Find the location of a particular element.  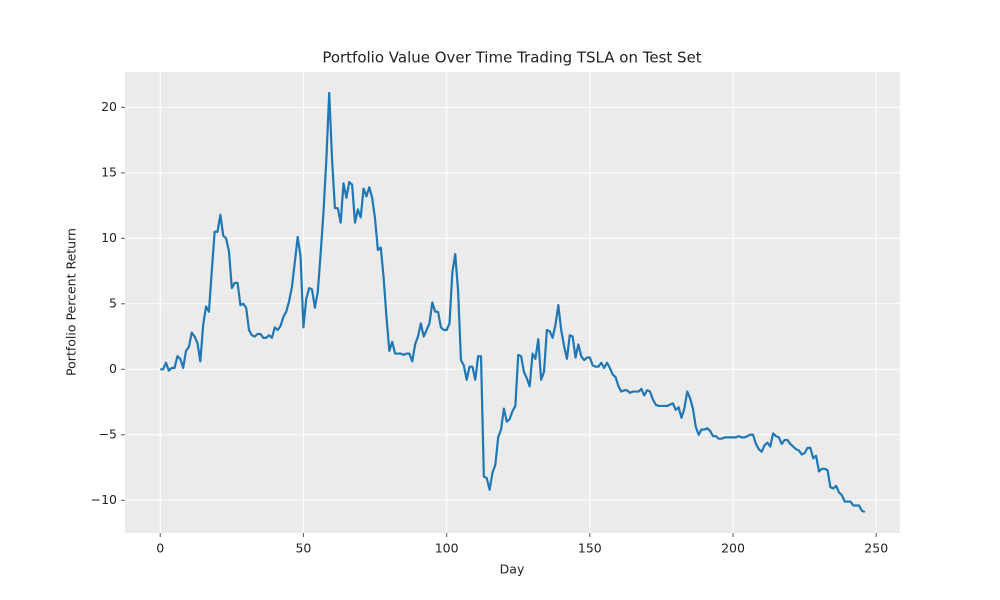

x-axis-label: Day is located at coordinates (512, 569).